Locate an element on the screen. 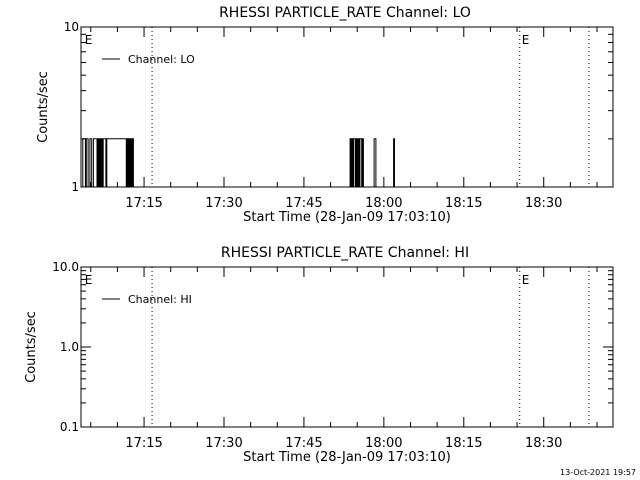 The width and height of the screenshot is (640, 480). legend-entry: Channel: LO is located at coordinates (161, 59).